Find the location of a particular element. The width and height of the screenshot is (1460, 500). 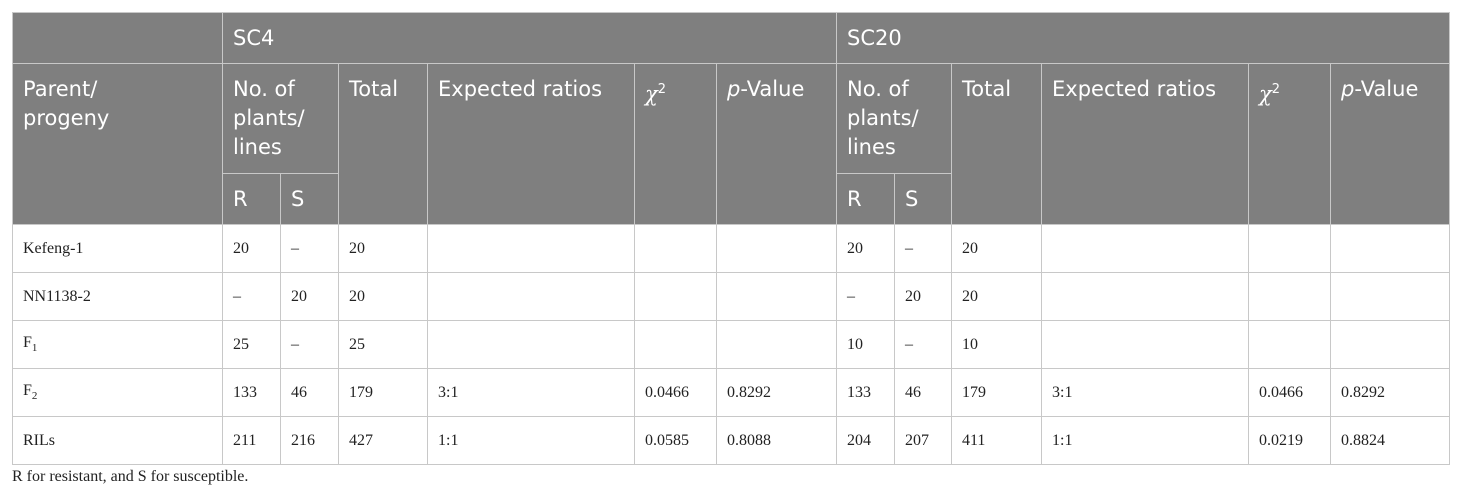

text: RILs is located at coordinates (39, 440).